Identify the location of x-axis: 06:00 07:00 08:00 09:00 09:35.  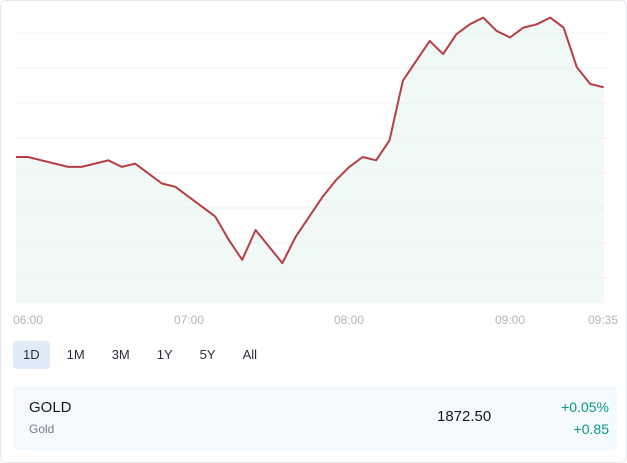
(315, 320).